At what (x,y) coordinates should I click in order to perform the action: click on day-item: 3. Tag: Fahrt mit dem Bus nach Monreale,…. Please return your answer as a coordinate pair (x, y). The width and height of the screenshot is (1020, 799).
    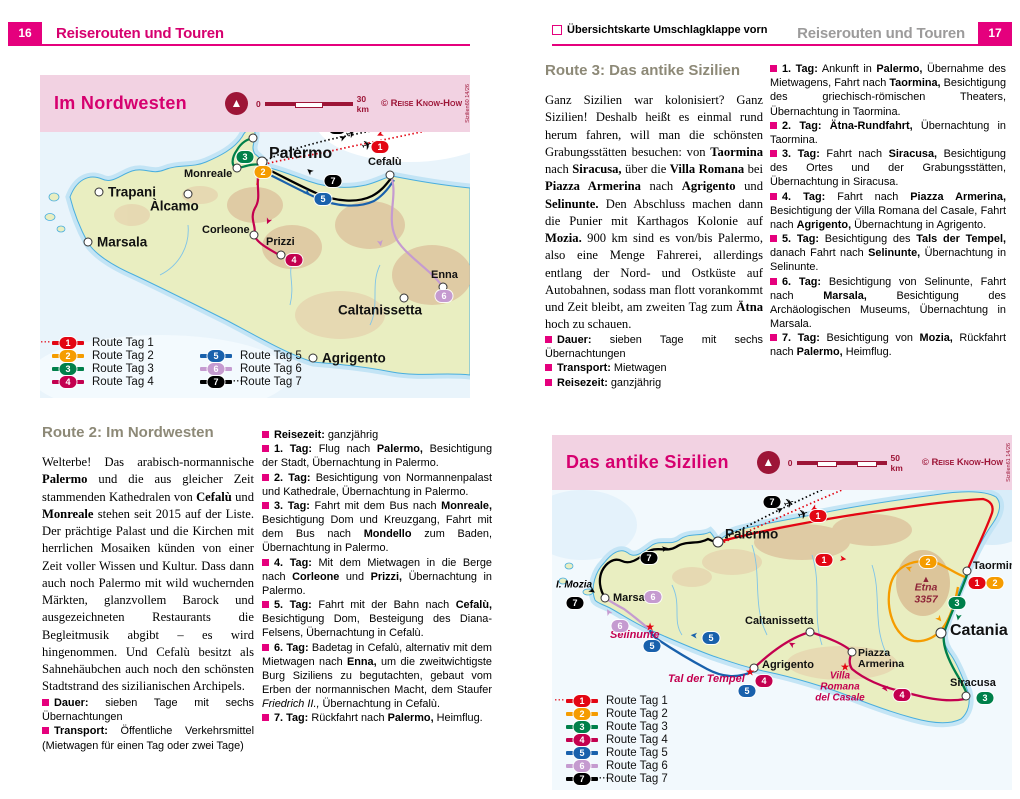
    Looking at the image, I should click on (377, 527).